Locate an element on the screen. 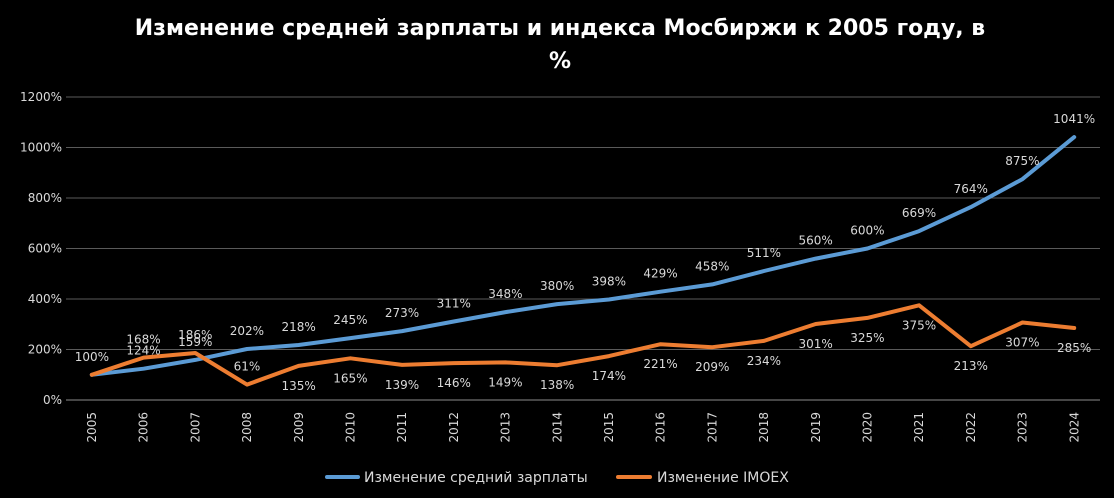 Image resolution: width=1114 pixels, height=498 pixels. salary-data-label: 218% is located at coordinates (298, 327).